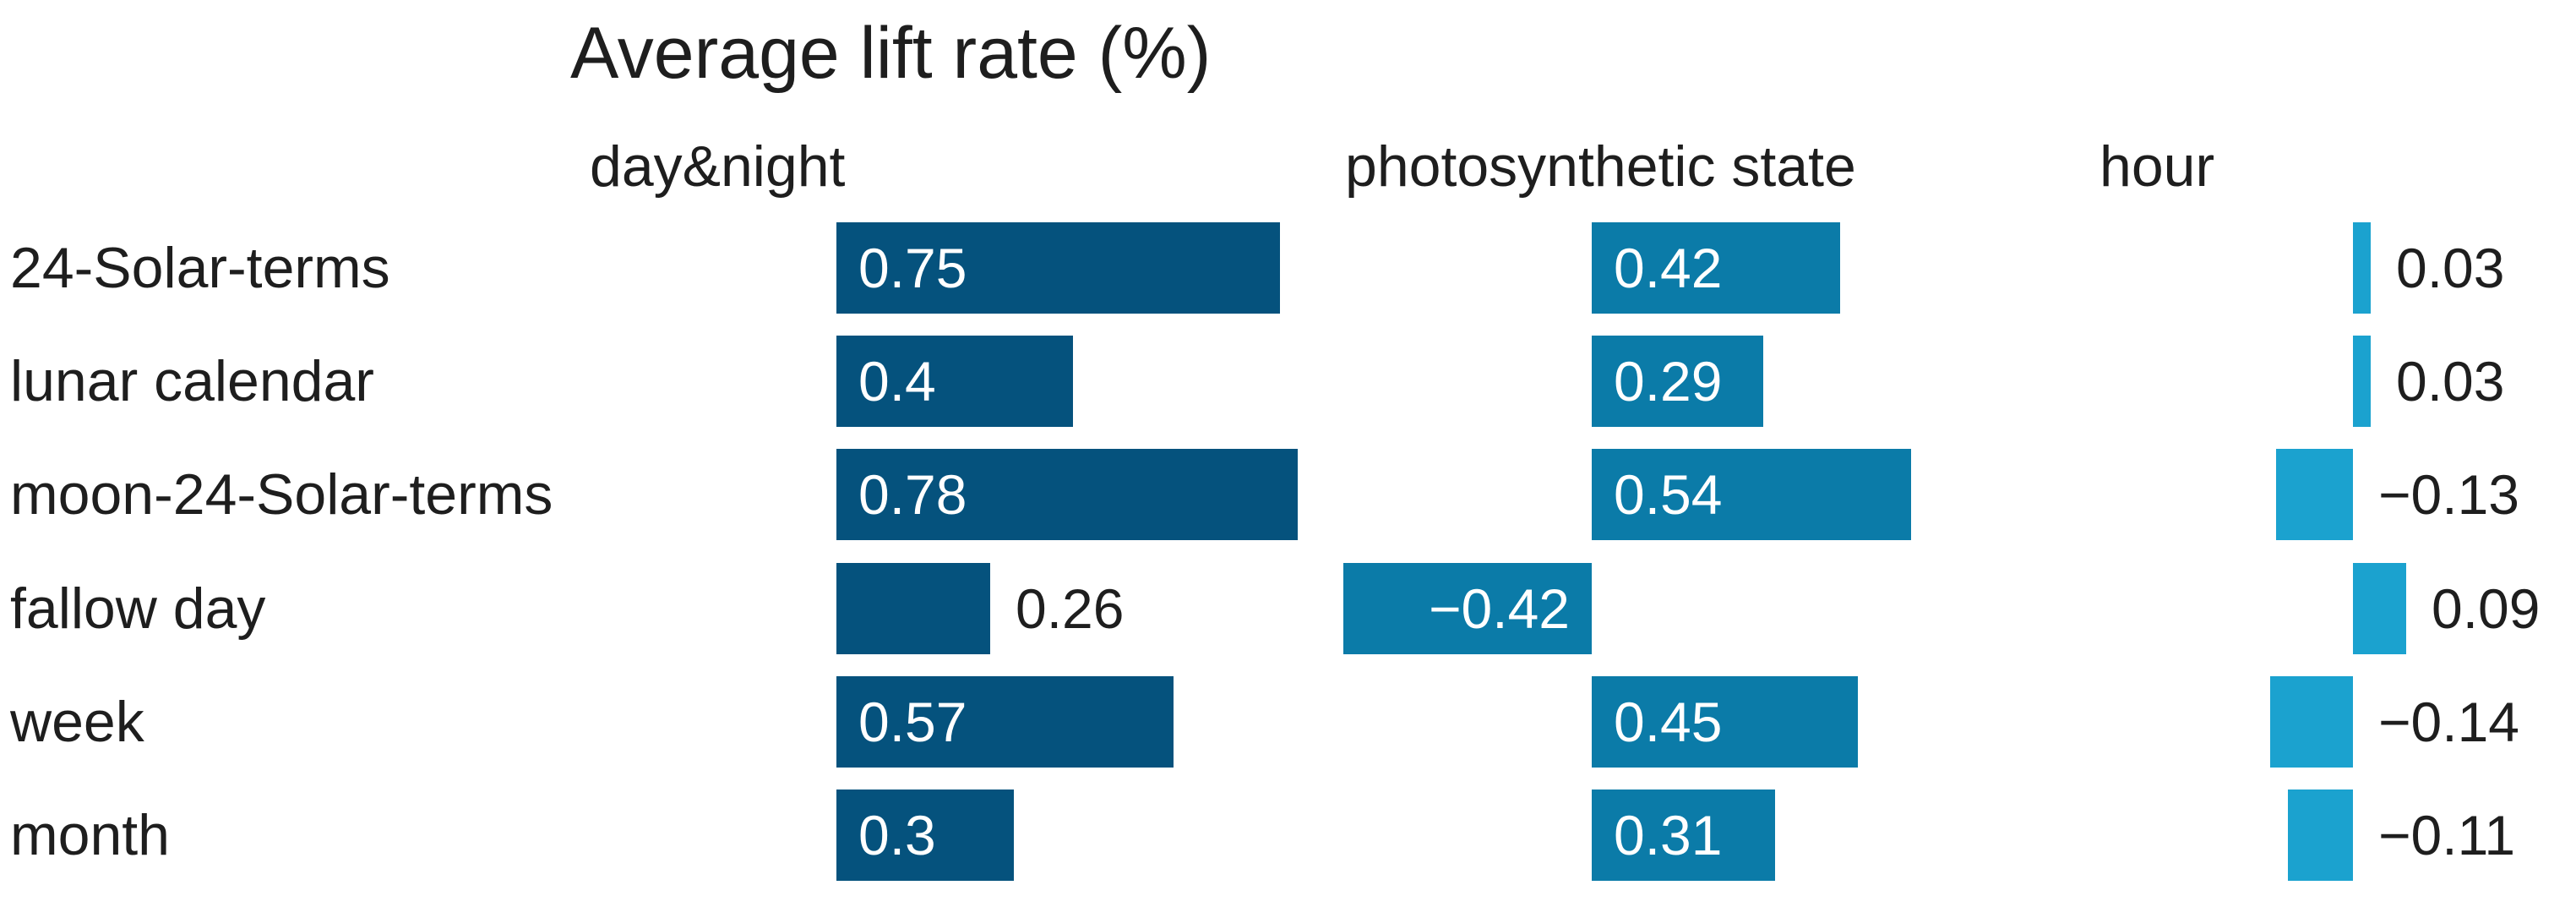  I want to click on bar-hour-moon-24-solar-terms, so click(2314, 494).